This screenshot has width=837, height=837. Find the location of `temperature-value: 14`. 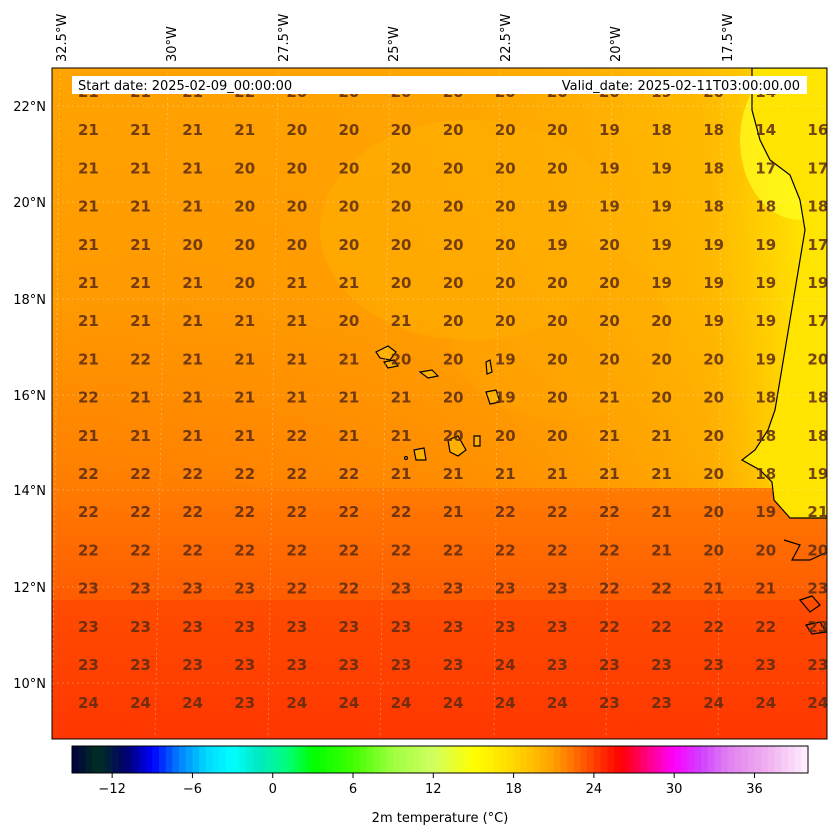

temperature-value: 14 is located at coordinates (765, 130).